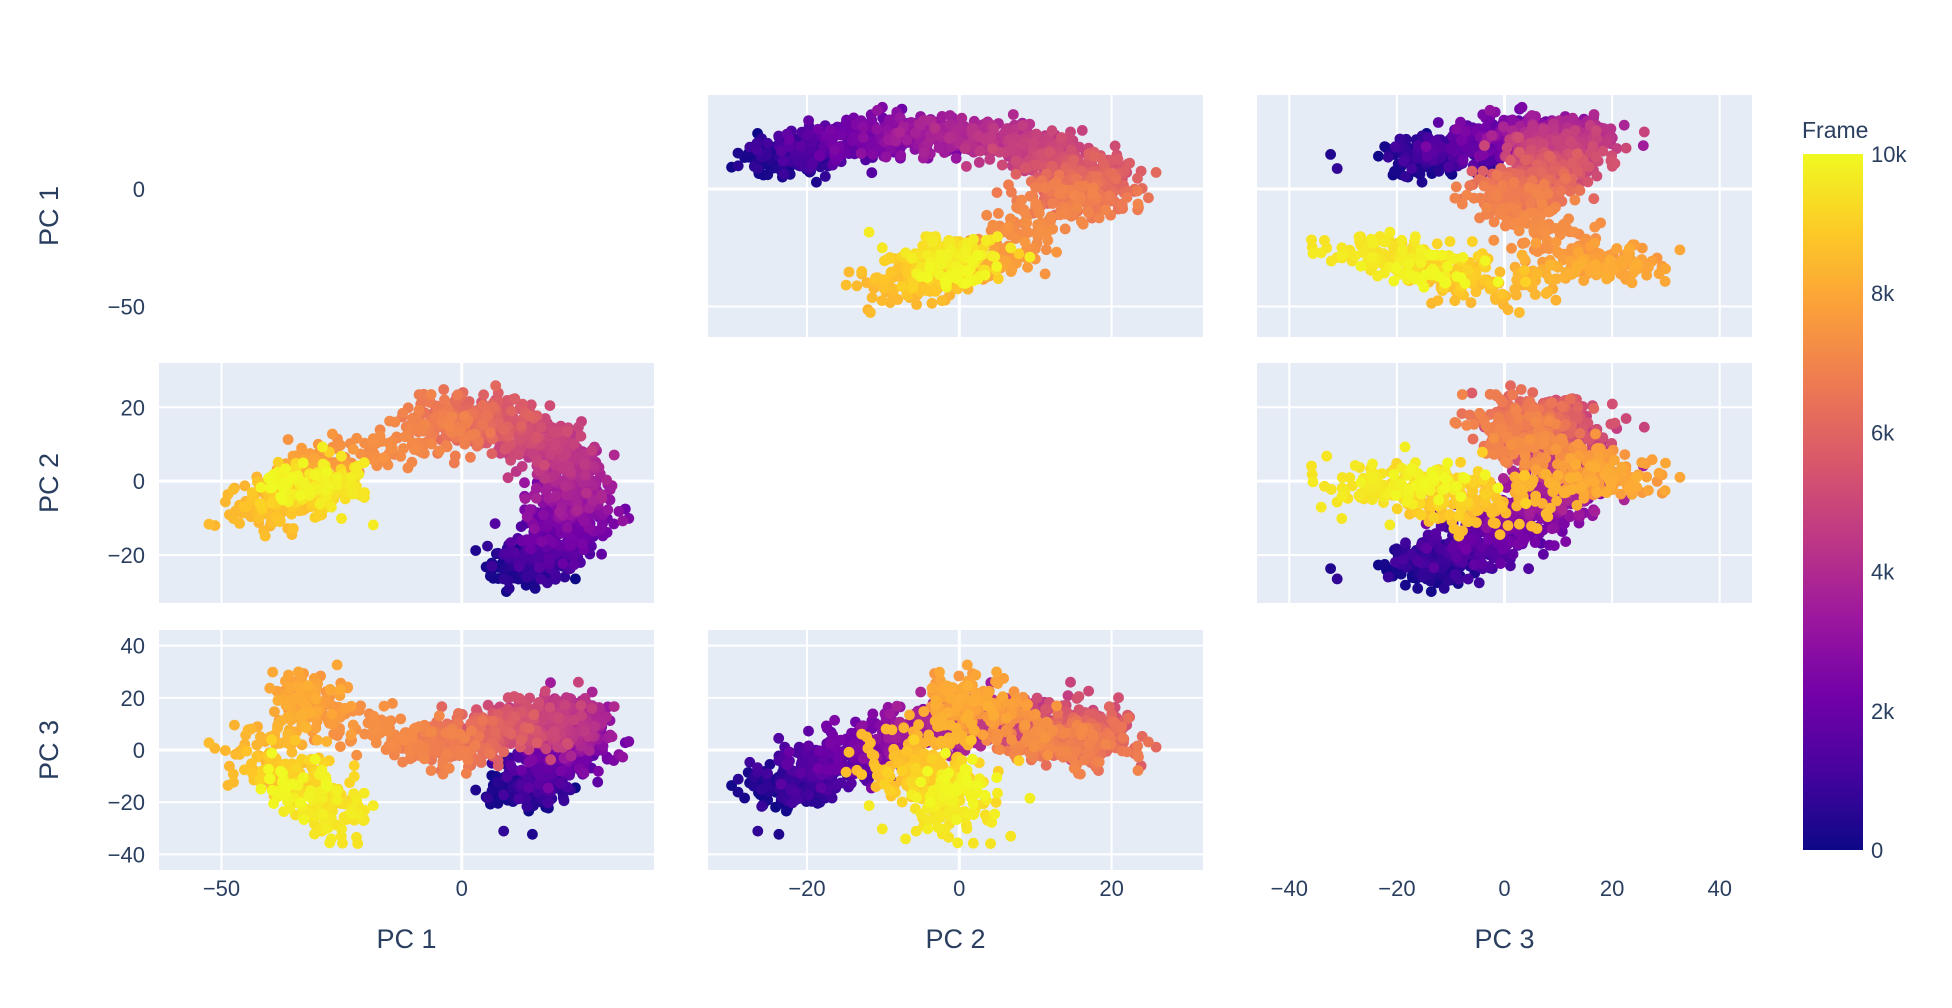 This screenshot has width=1952, height=1008. Describe the element at coordinates (1504, 216) in the screenshot. I see `panel-pc1-vs-pc3` at that location.